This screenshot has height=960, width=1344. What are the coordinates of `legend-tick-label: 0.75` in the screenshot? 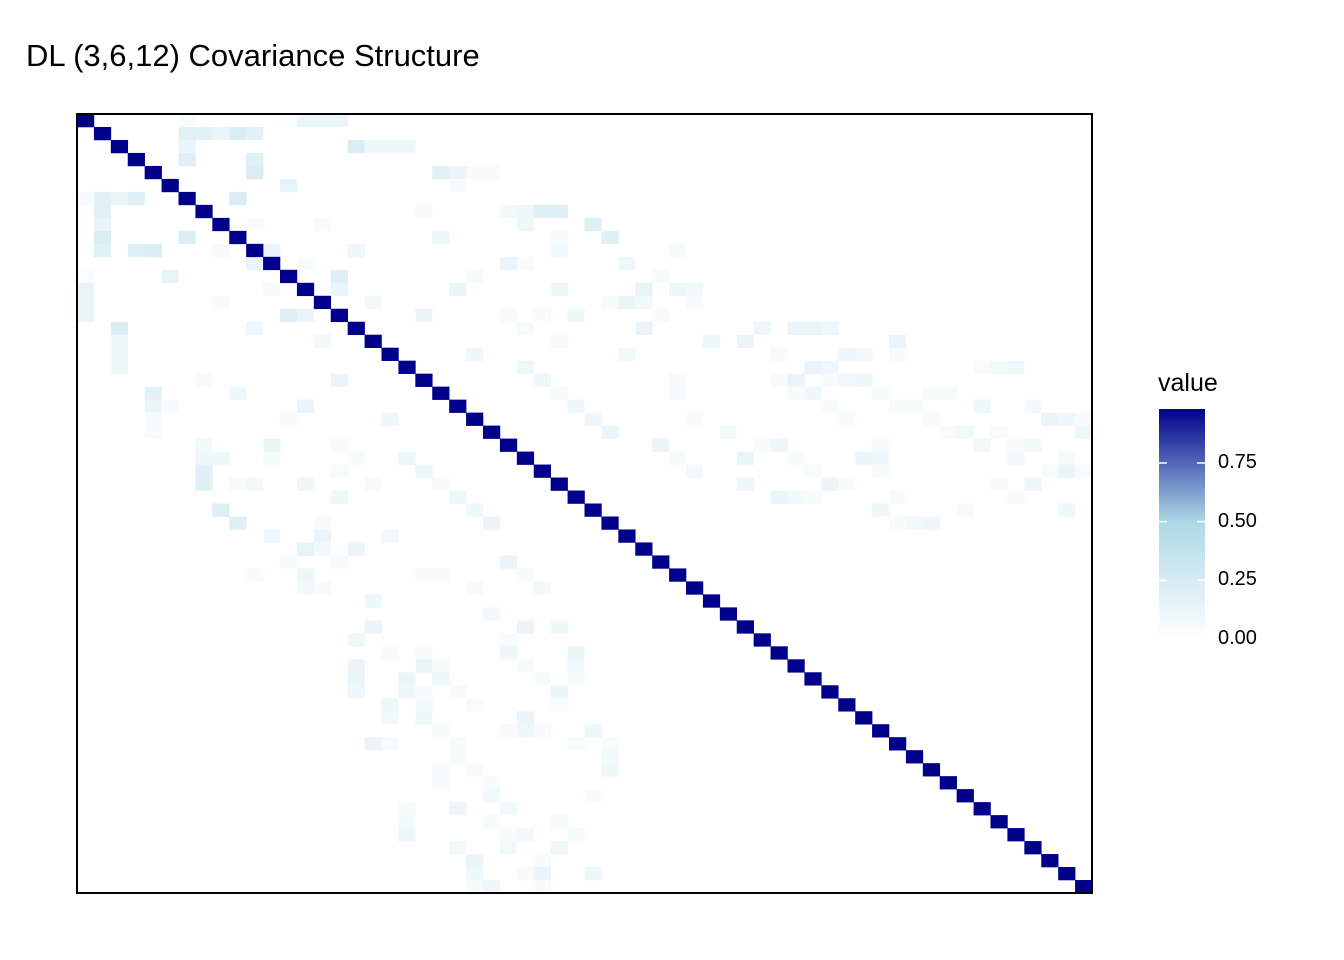 It's located at (1237, 461).